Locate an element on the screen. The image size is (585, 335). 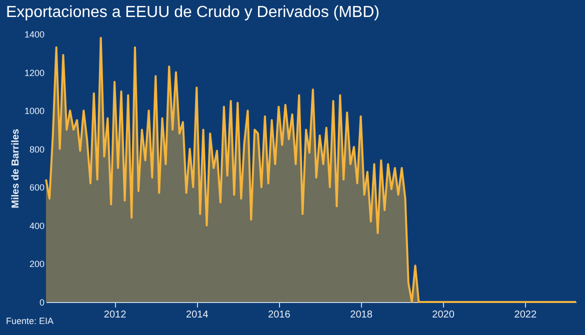
y-tick-label: 0 is located at coordinates (41, 303).